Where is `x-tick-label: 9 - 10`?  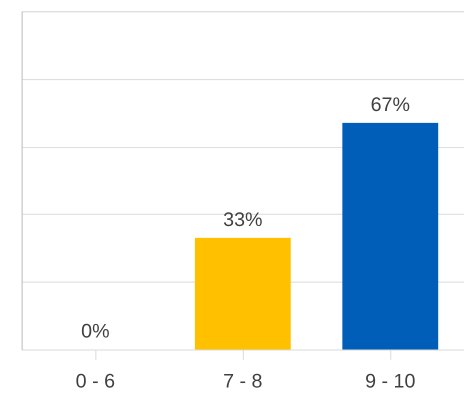
x-tick-label: 9 - 10 is located at coordinates (390, 381).